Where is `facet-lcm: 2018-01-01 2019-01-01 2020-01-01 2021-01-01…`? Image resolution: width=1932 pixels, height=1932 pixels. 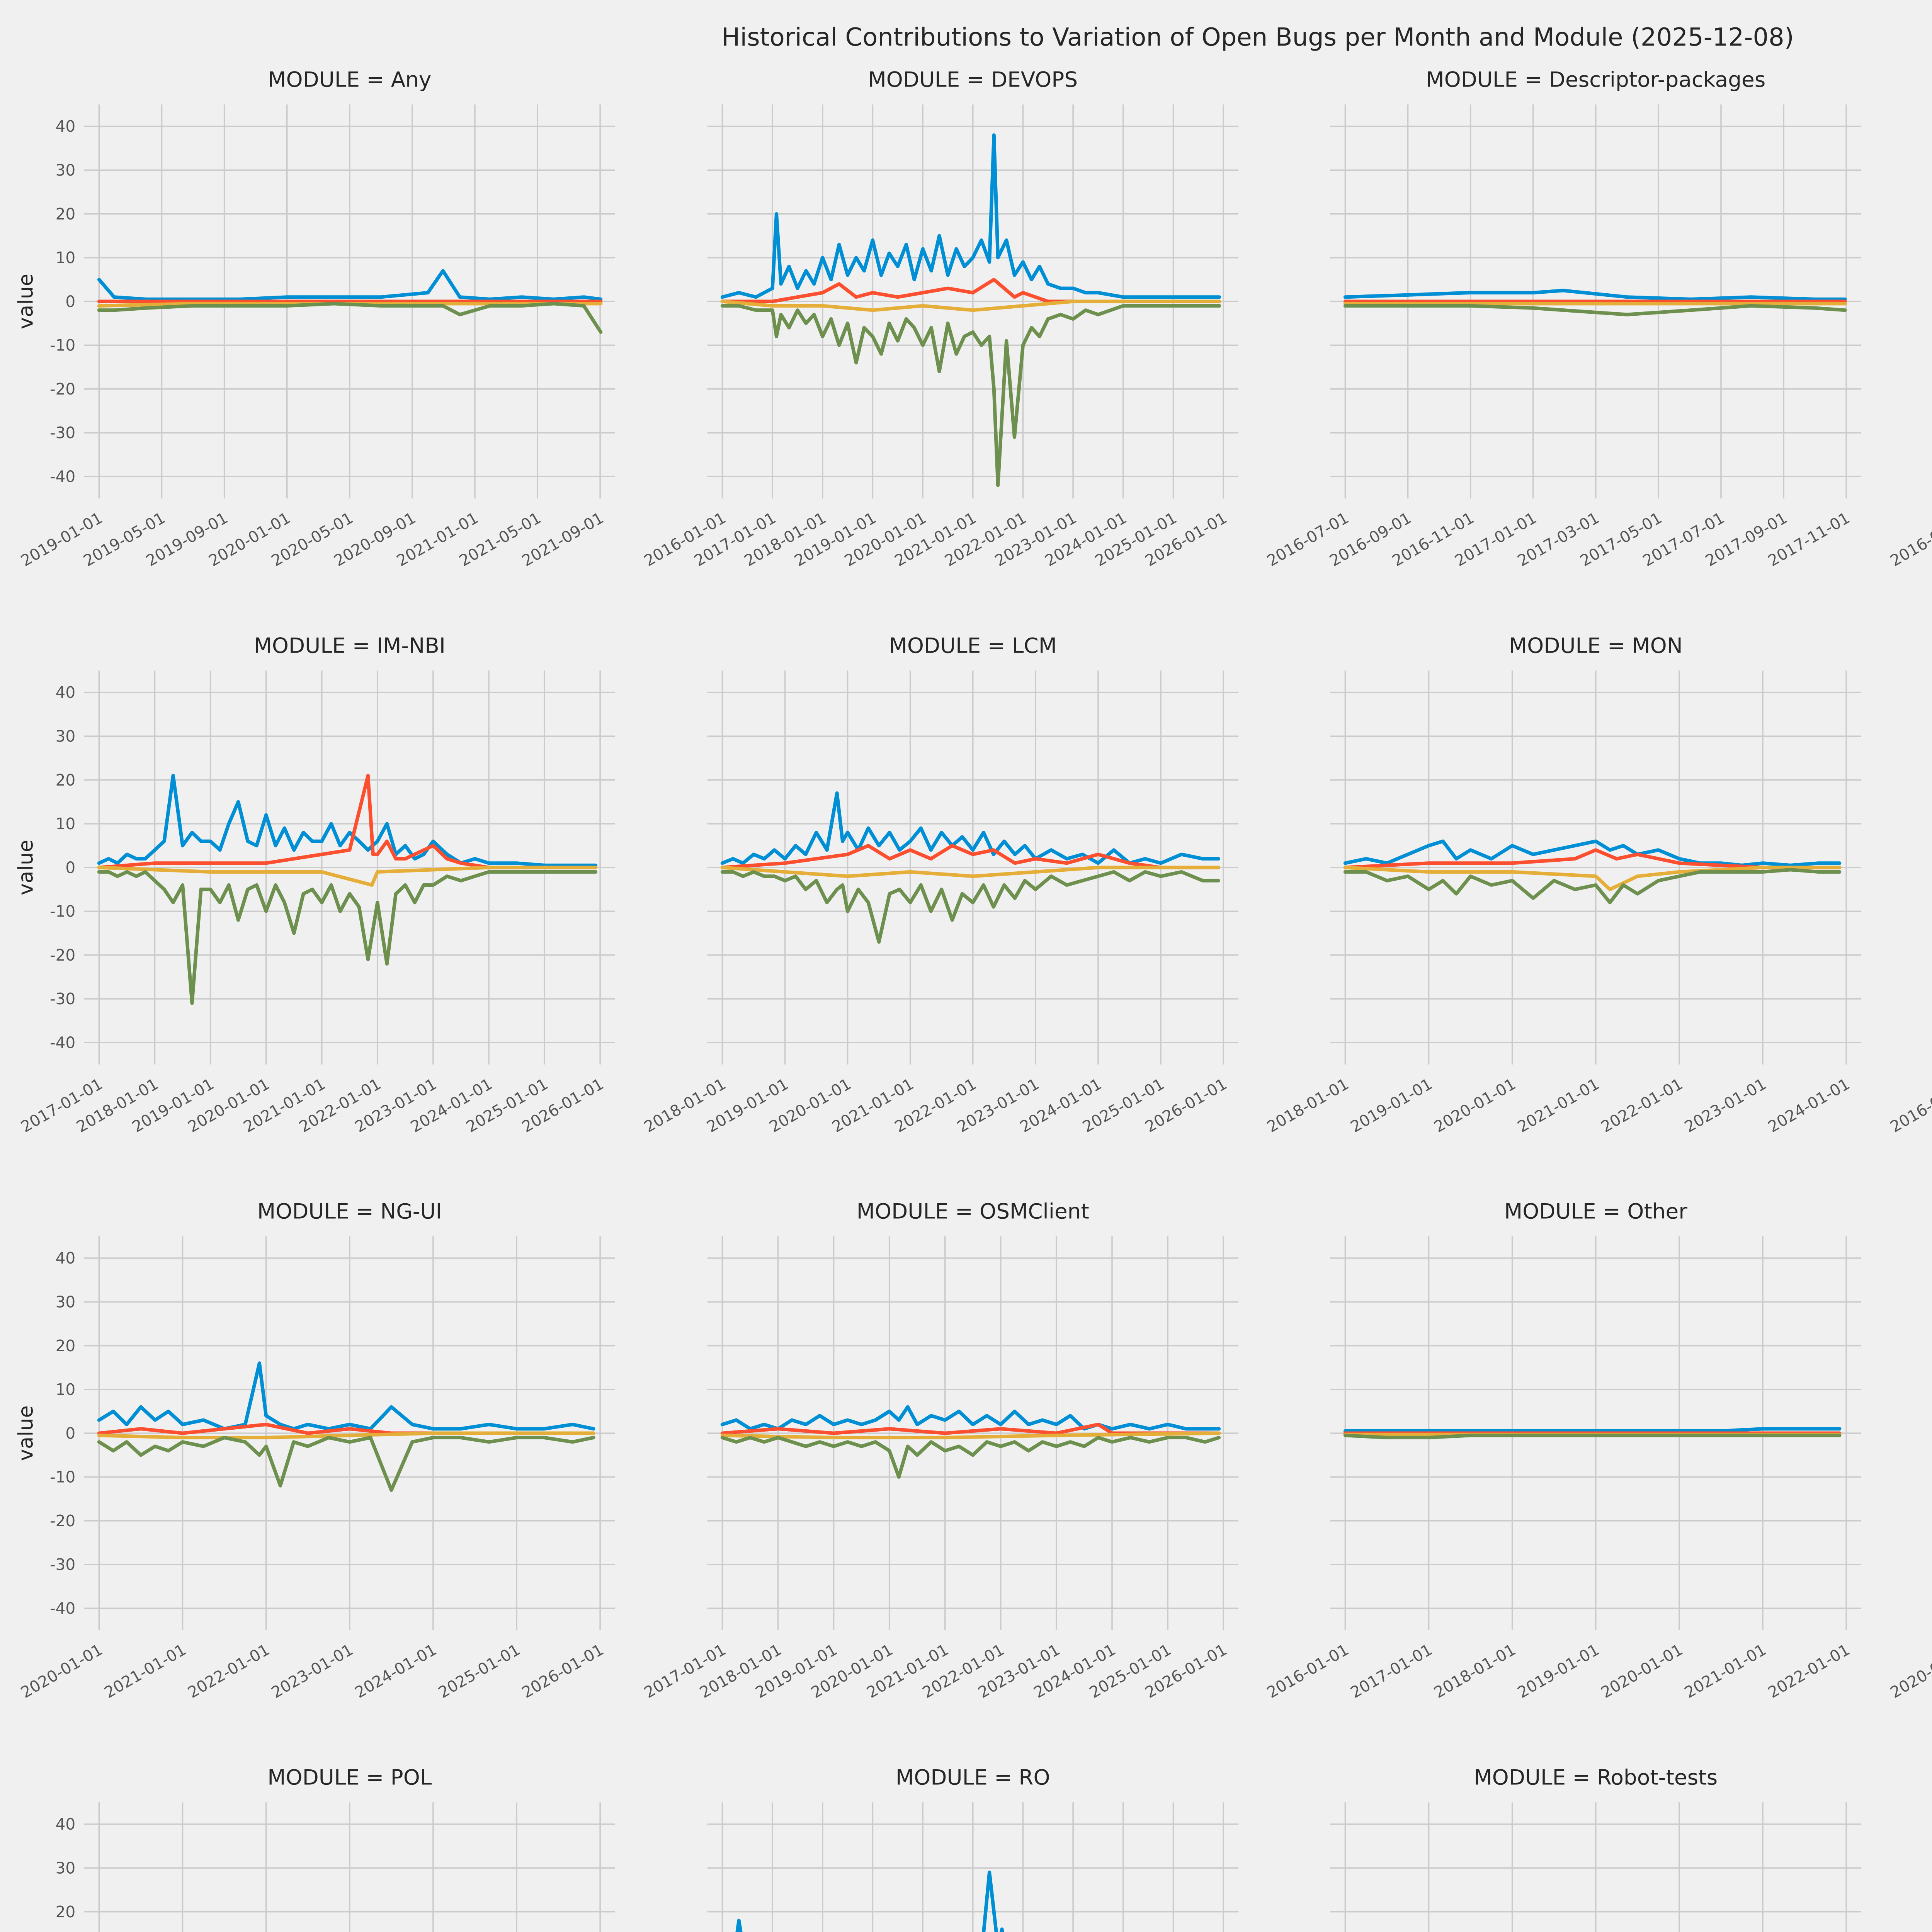
facet-lcm: 2018-01-01 2019-01-01 2020-01-01 2021-01-01… is located at coordinates (944, 914).